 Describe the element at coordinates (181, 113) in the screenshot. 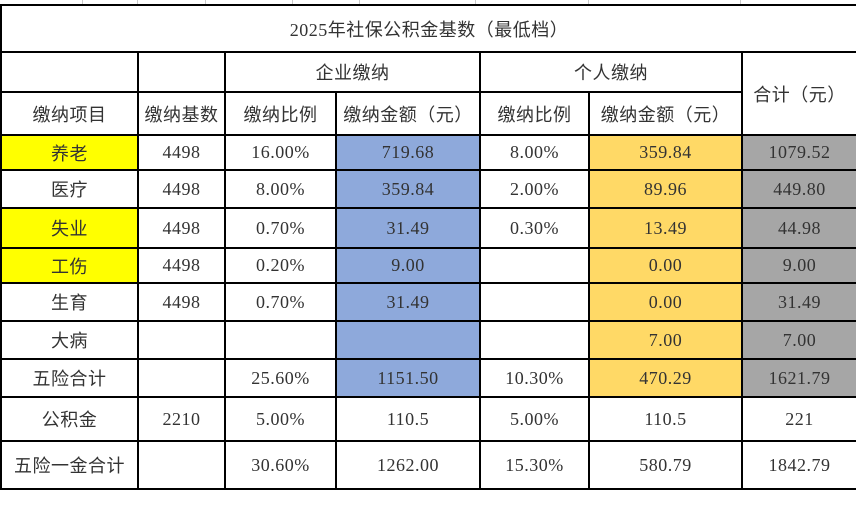

I see `base-column-header: 缴纳基数` at that location.